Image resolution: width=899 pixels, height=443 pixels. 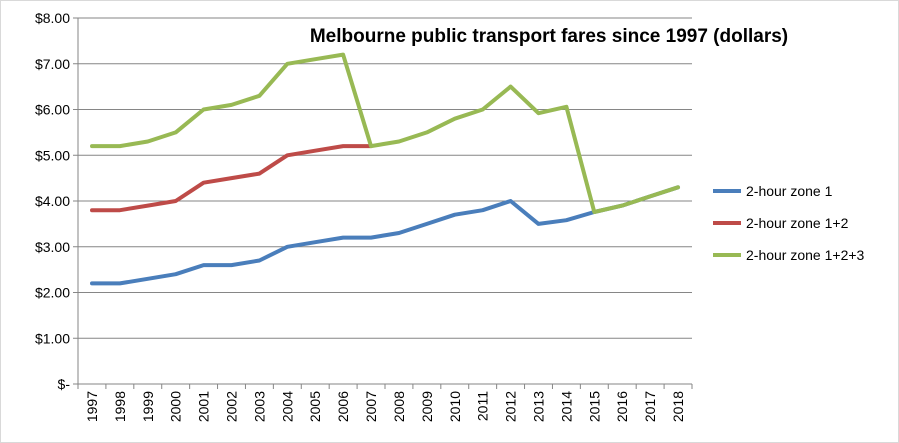 I want to click on x-tick-label: 2007, so click(x=371, y=406).